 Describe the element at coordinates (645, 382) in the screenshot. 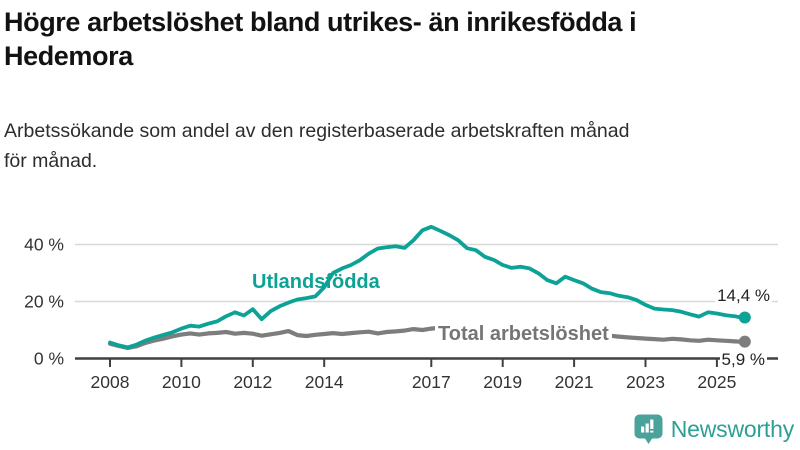

I see `x-tick-label: 2023` at that location.